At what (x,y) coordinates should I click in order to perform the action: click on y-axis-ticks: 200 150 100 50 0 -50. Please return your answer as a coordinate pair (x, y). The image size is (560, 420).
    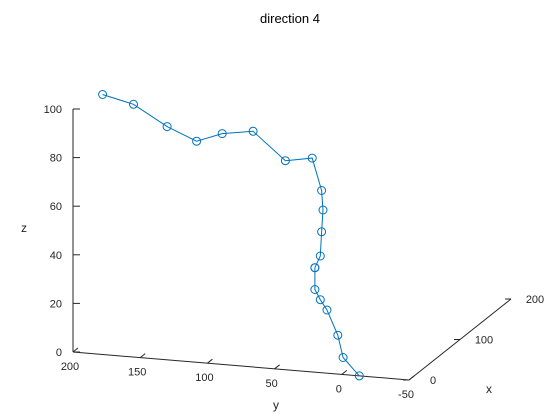
    Looking at the image, I should click on (238, 374).